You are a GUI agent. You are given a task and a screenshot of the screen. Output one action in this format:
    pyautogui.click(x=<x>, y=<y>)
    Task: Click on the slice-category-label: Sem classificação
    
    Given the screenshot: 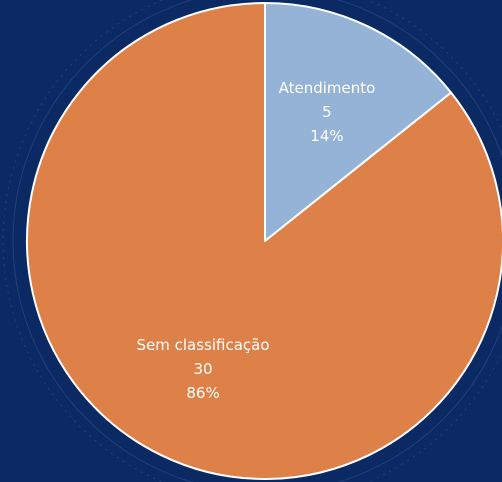 What is the action you would take?
    pyautogui.click(x=203, y=345)
    